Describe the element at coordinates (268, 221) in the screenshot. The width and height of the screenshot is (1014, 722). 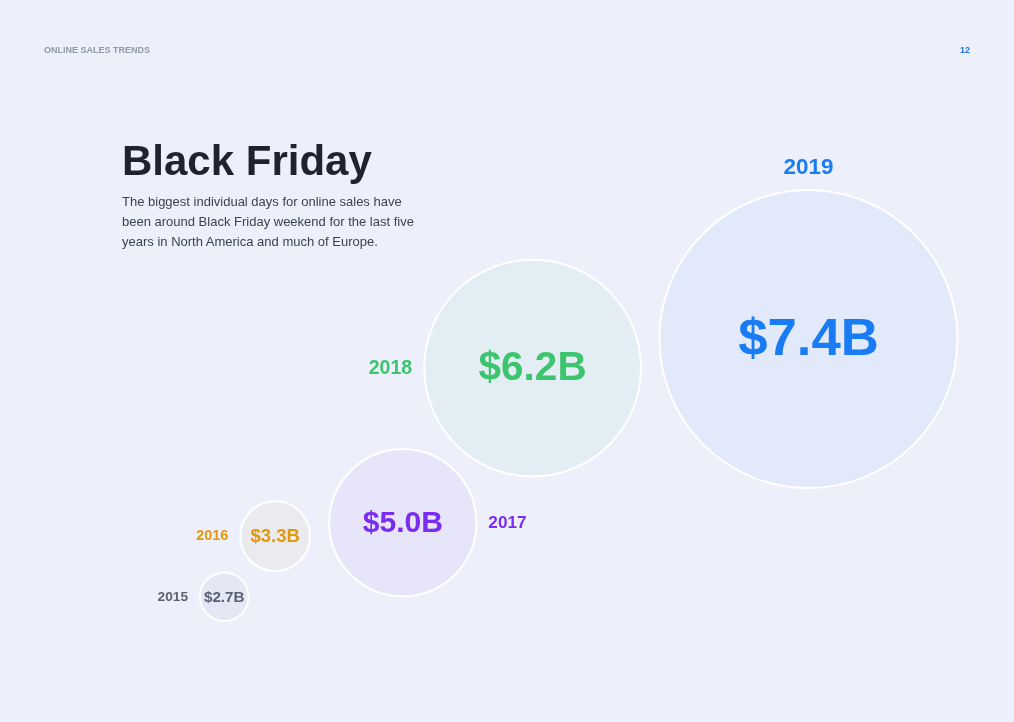
I see `text: The biggest individual days for online sales have been around Black Friday weekend for the last five years in North America and much of Europe.` at that location.